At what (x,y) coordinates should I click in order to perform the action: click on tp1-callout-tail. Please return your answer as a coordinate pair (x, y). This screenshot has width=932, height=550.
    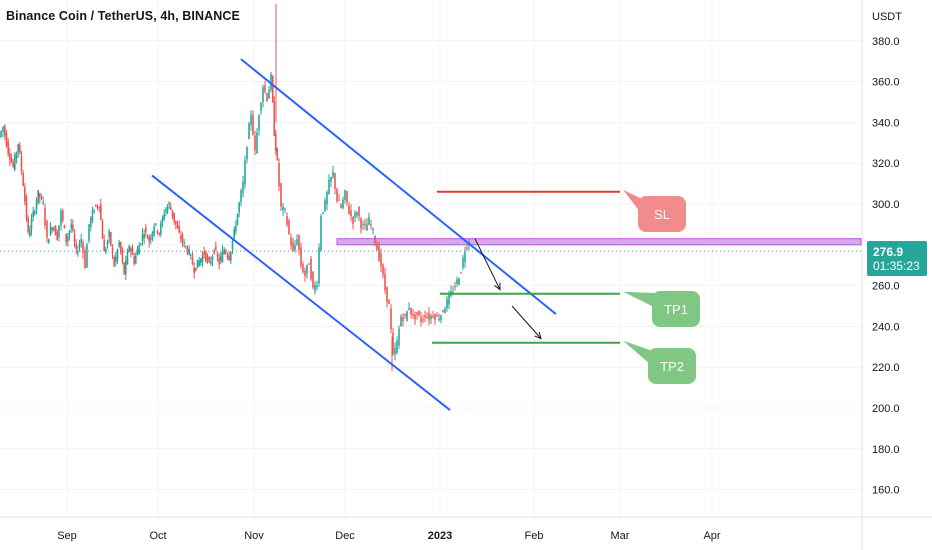
    Looking at the image, I should click on (638, 299).